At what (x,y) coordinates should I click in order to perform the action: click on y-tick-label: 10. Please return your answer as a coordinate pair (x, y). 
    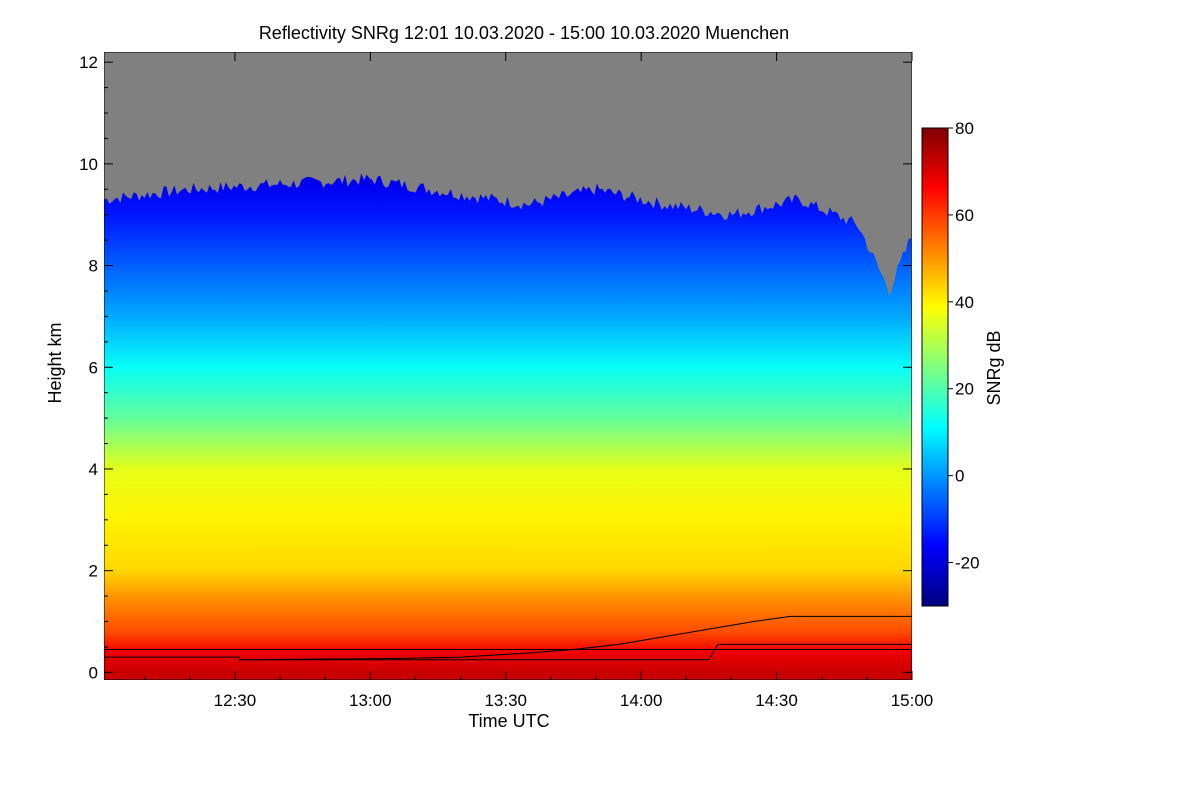
    Looking at the image, I should click on (88, 164).